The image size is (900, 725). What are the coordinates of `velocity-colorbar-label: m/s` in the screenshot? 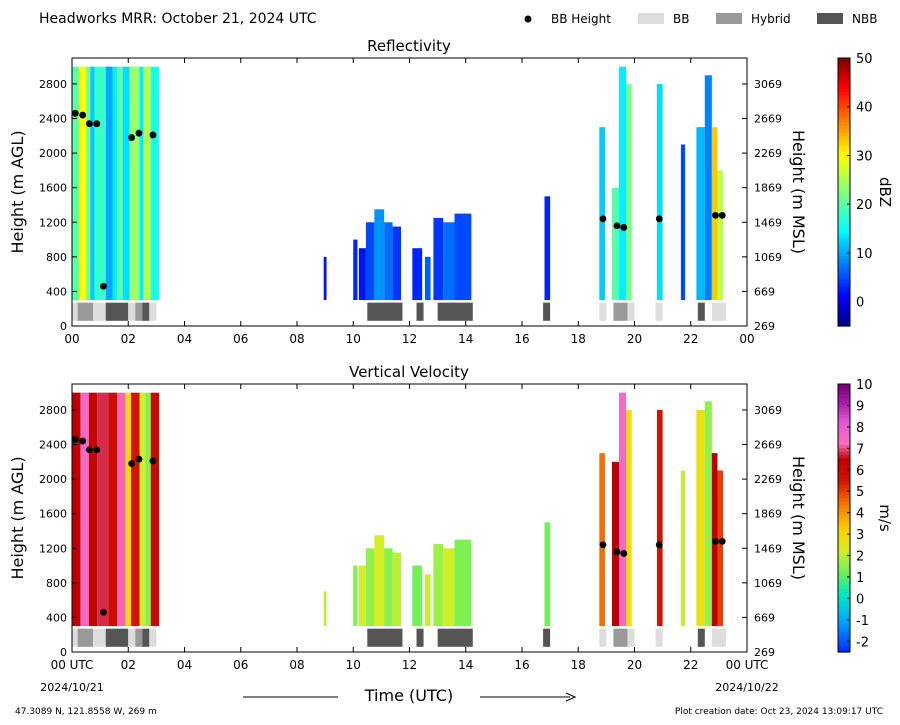 It's located at (885, 518).